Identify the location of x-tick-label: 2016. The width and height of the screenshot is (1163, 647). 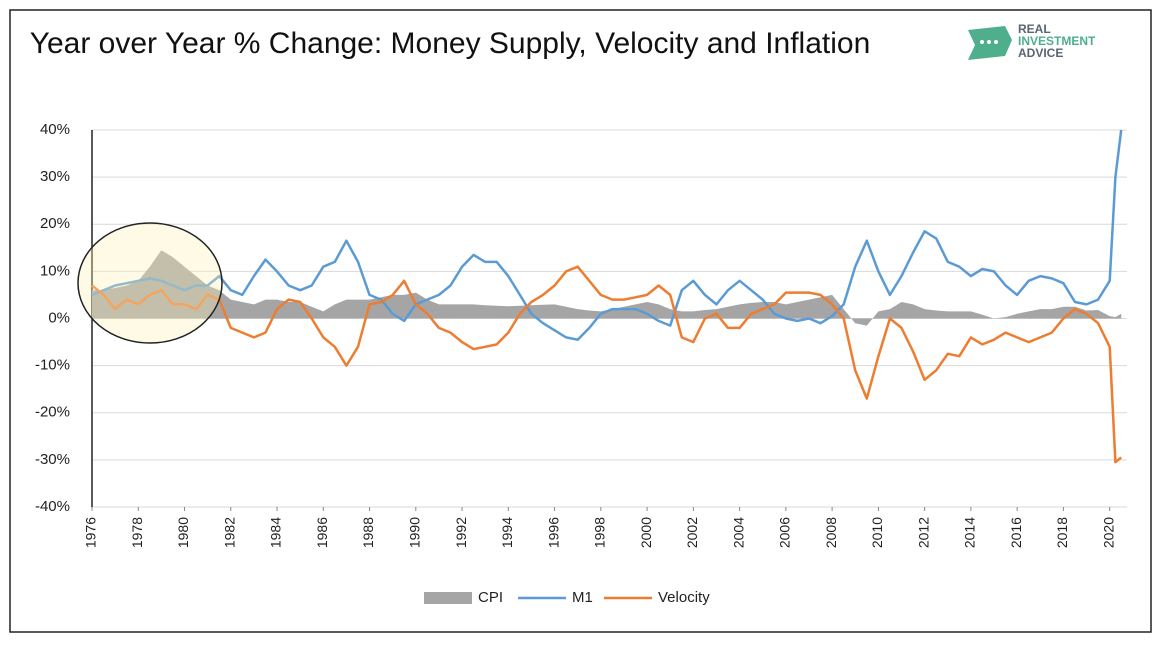
(1016, 532).